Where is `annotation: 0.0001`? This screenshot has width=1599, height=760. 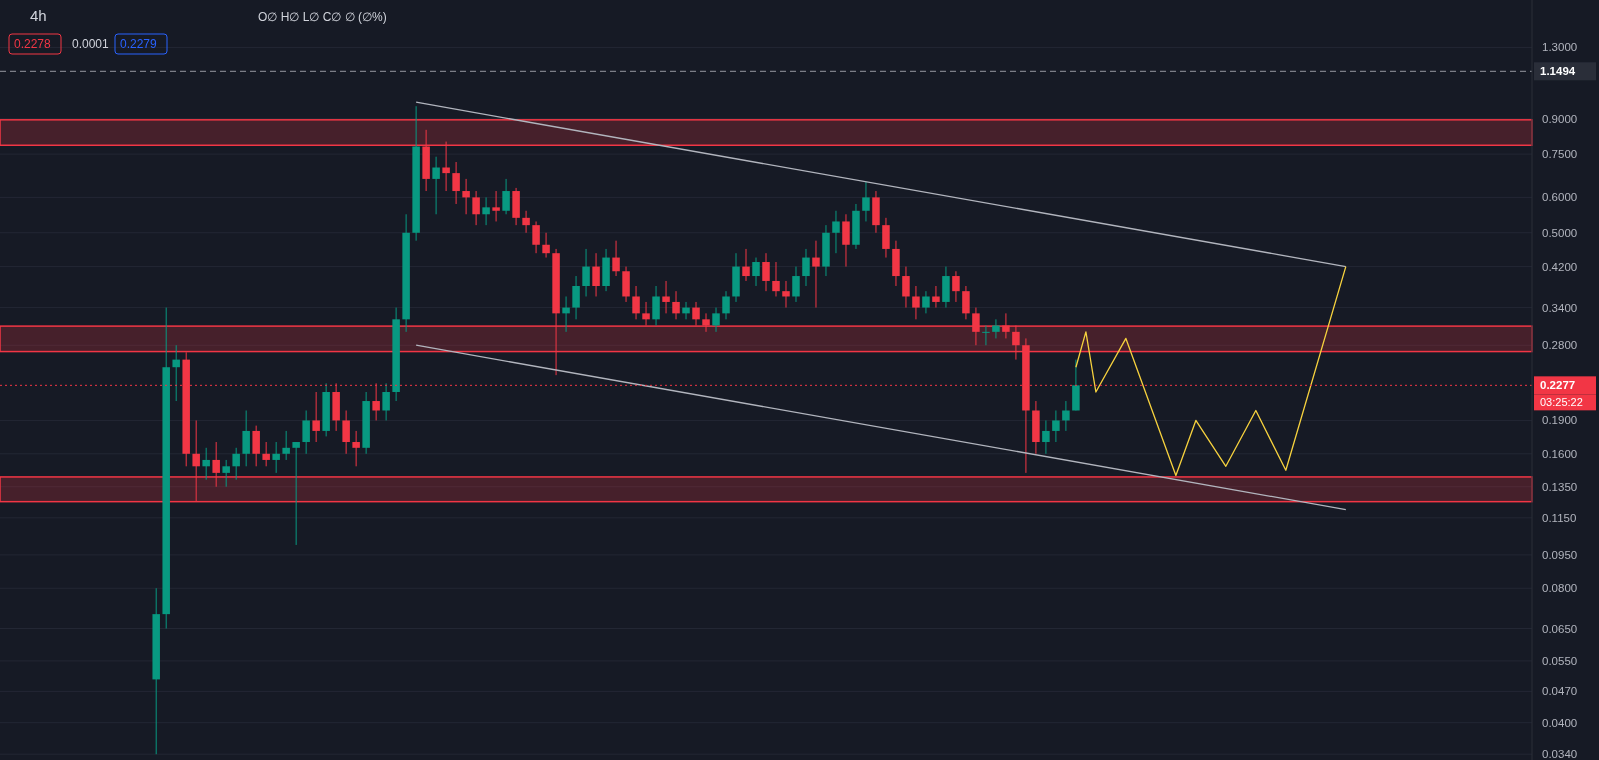
annotation: 0.0001 is located at coordinates (91, 44).